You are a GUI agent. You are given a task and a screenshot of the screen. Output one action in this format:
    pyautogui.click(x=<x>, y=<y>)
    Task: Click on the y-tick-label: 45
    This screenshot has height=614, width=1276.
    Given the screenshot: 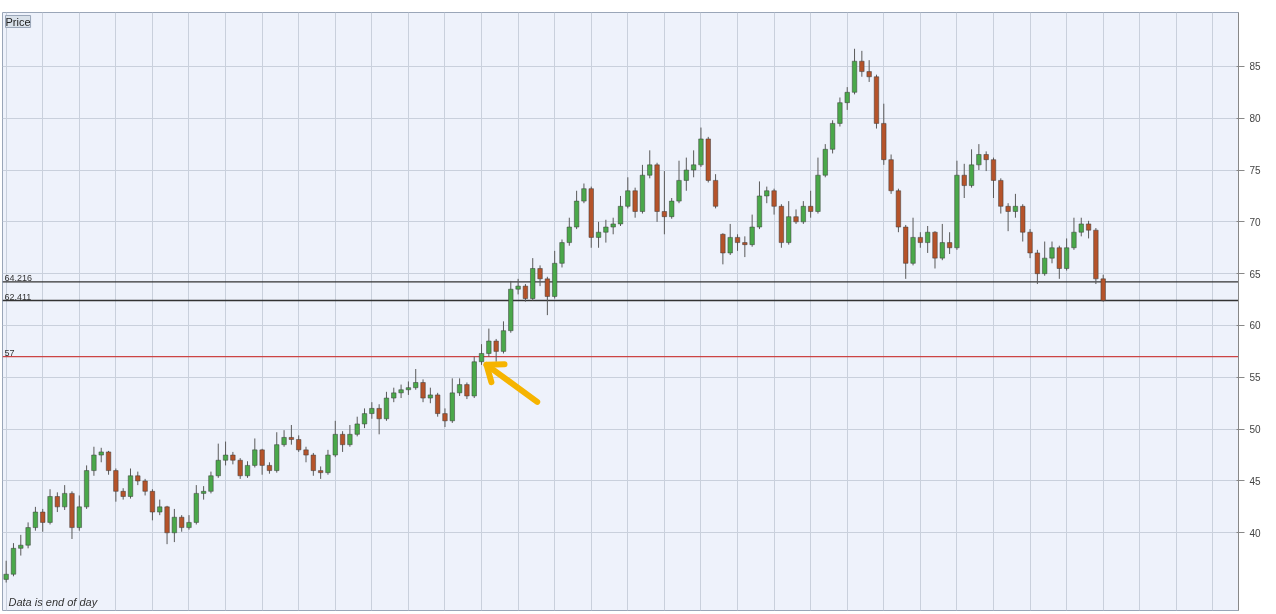 What is the action you would take?
    pyautogui.click(x=1255, y=481)
    